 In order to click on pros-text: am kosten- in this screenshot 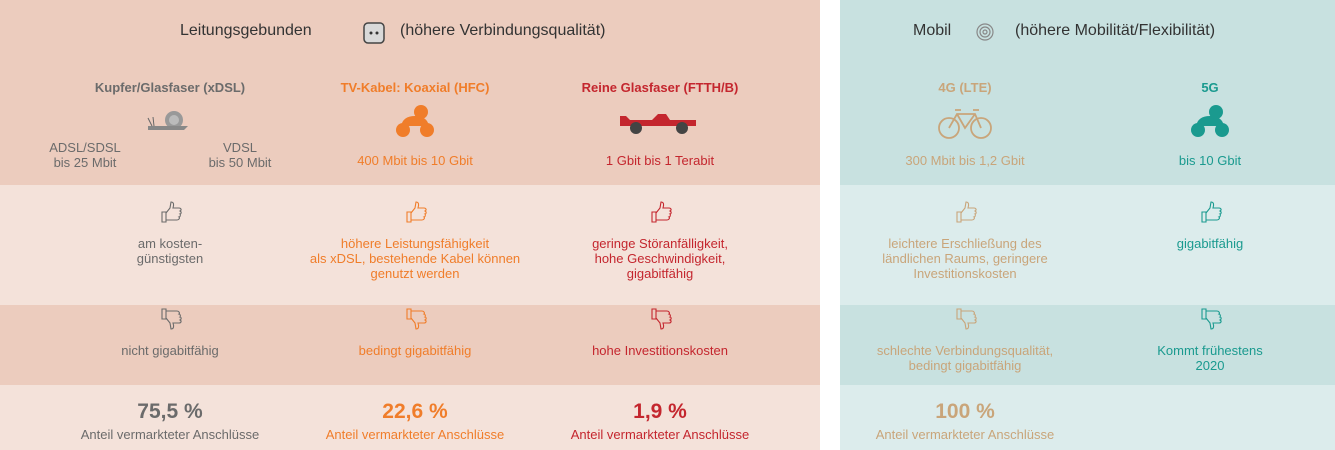, I will do `click(170, 243)`.